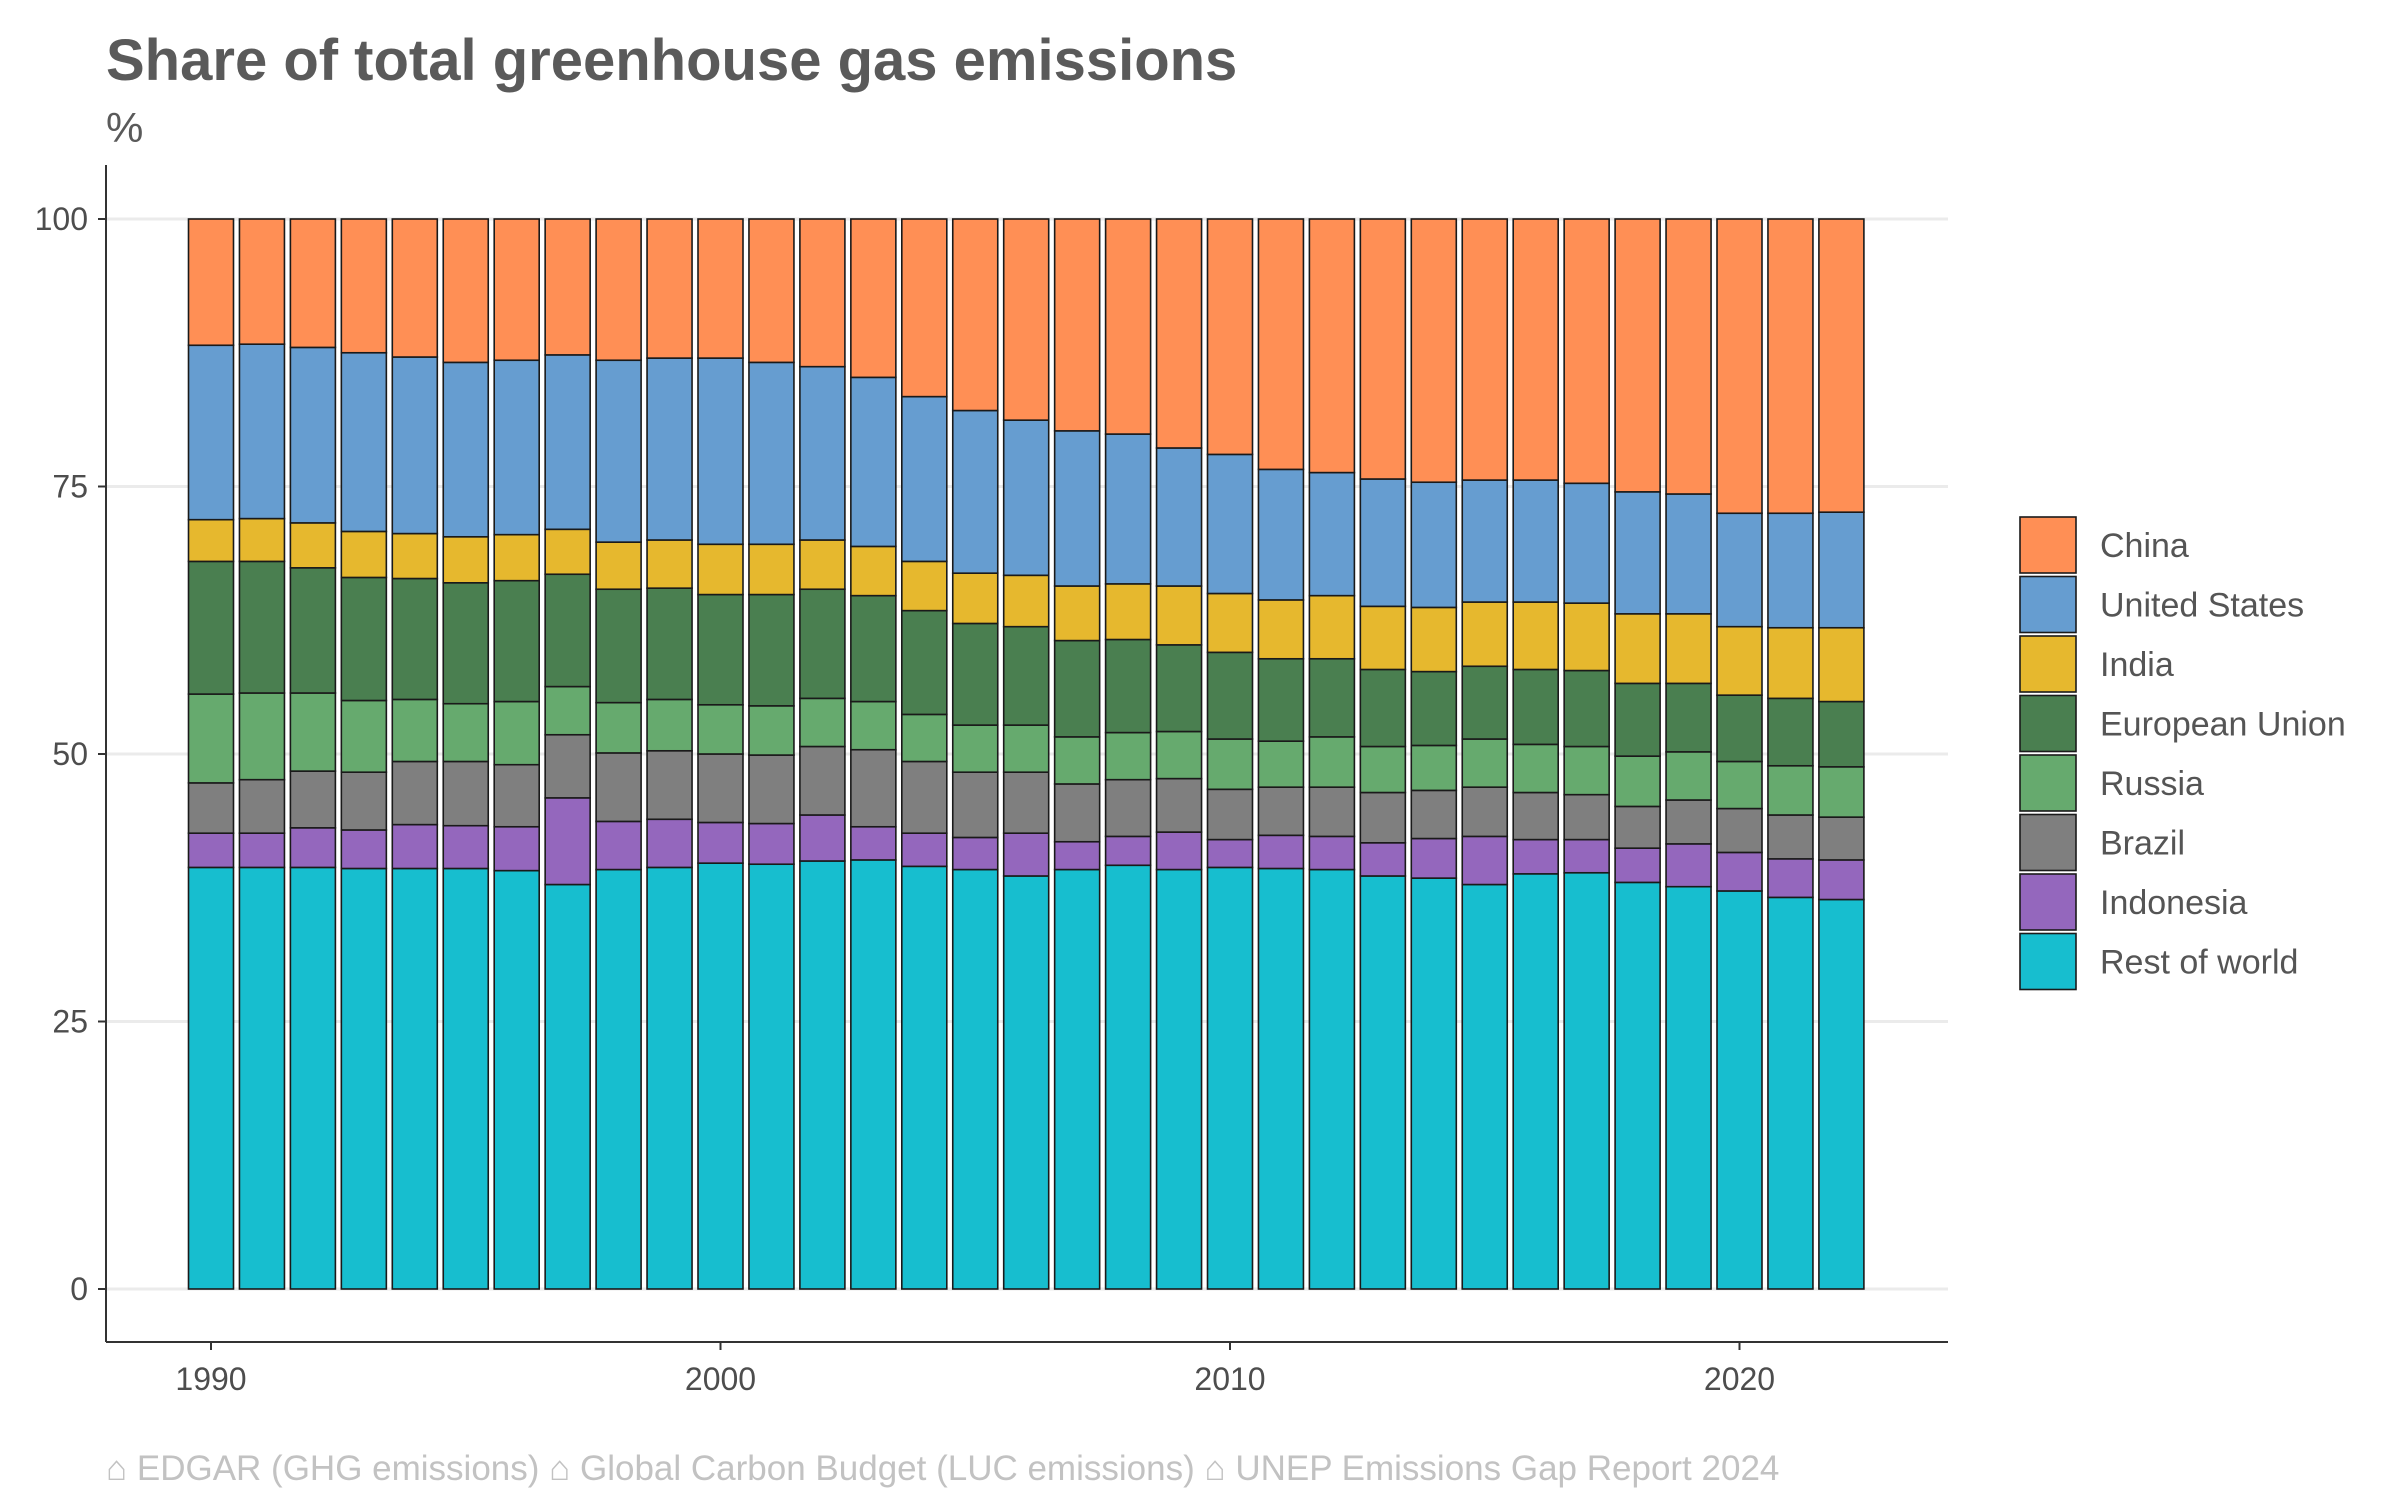 Image resolution: width=2400 pixels, height=1500 pixels. I want to click on bar-group-2013, so click(1383, 754).